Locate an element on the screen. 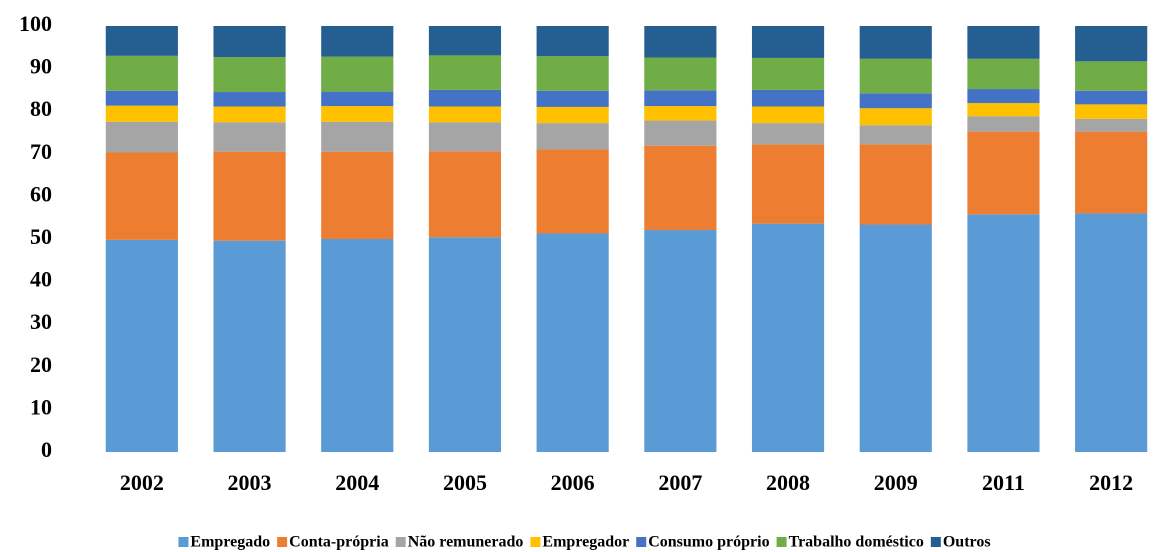 The image size is (1169, 552). y-tick-label: 50 is located at coordinates (41, 236).